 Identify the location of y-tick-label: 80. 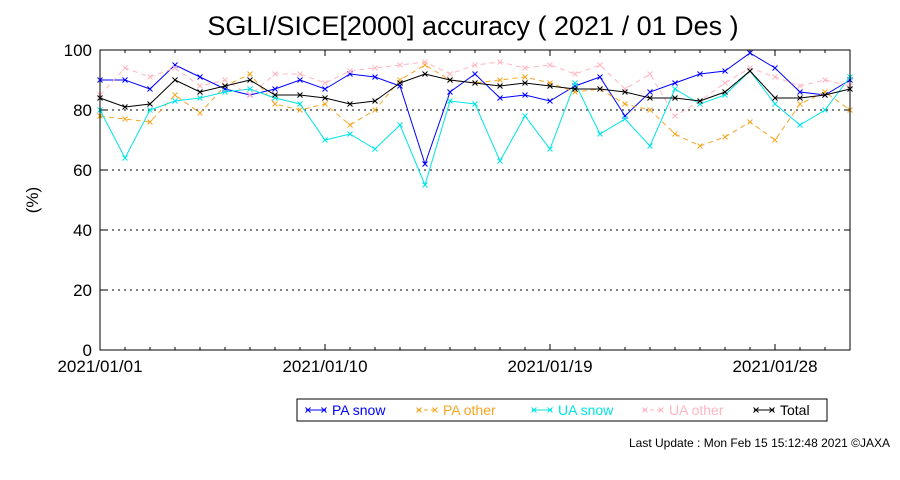
(82, 110).